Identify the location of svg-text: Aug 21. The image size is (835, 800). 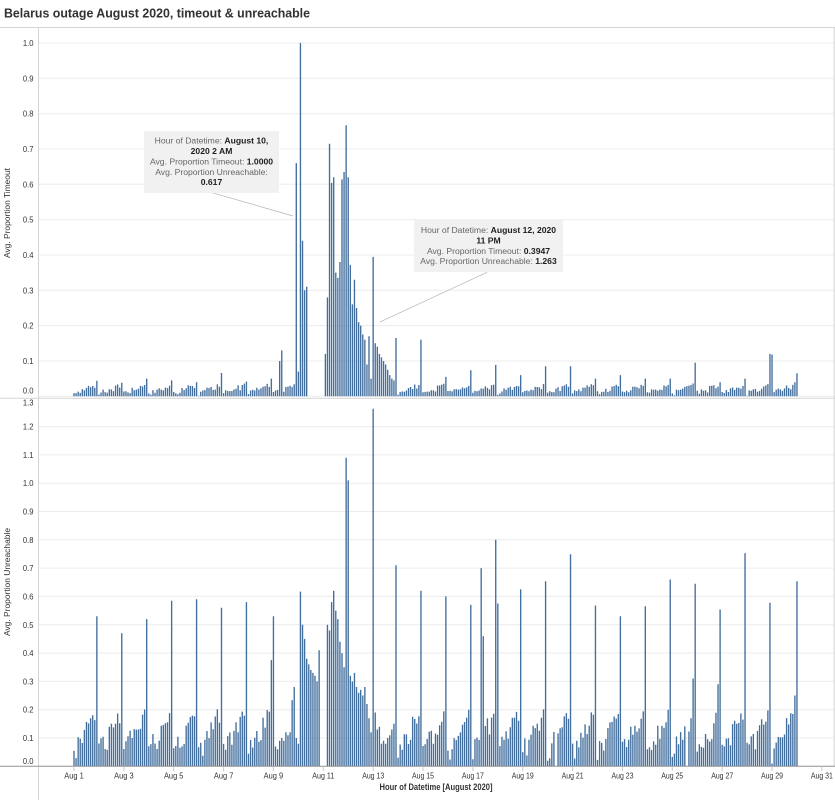
(573, 776).